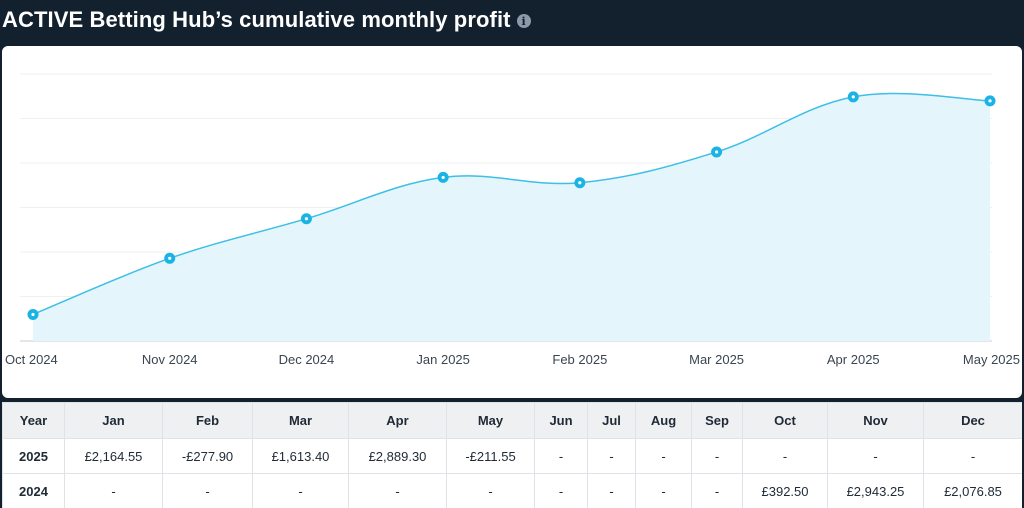 Image resolution: width=1024 pixels, height=508 pixels. I want to click on column-header-nov: Nov, so click(875, 420).